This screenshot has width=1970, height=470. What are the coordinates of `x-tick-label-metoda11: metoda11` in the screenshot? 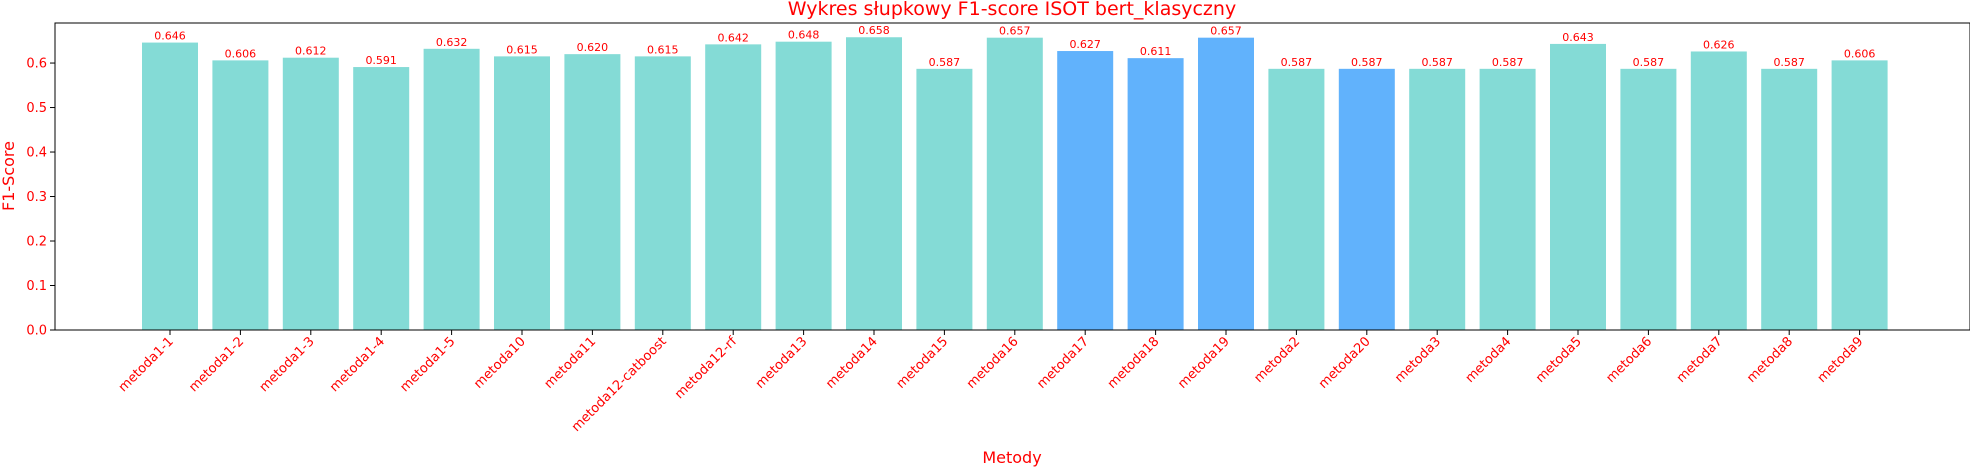 It's located at (571, 363).